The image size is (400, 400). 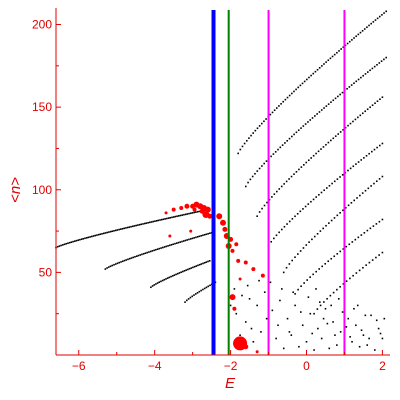 I want to click on x-tick-label: 0, so click(x=306, y=366).